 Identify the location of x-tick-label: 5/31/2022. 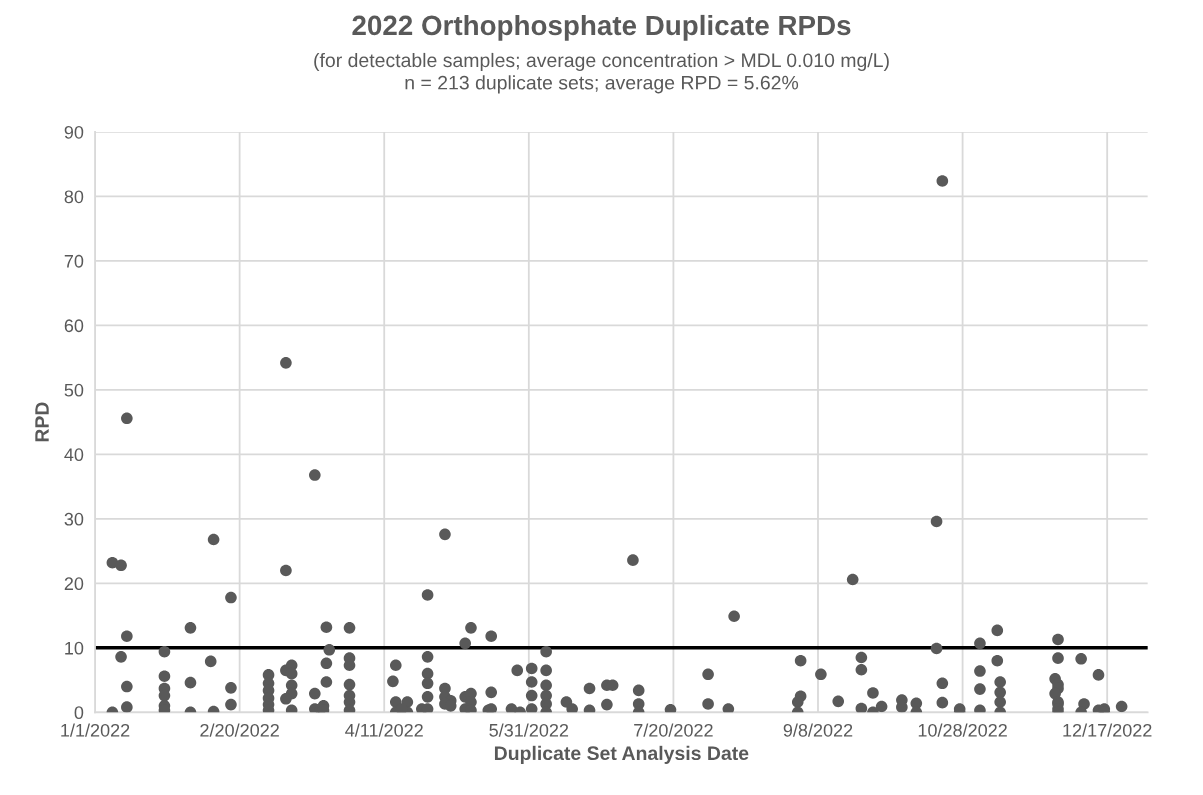
(529, 730).